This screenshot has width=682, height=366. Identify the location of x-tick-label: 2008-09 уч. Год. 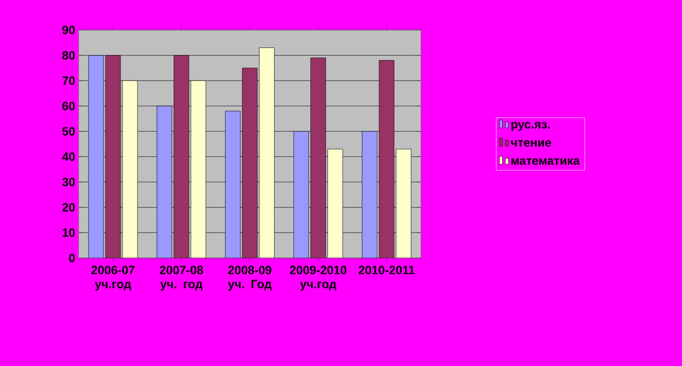
(250, 278).